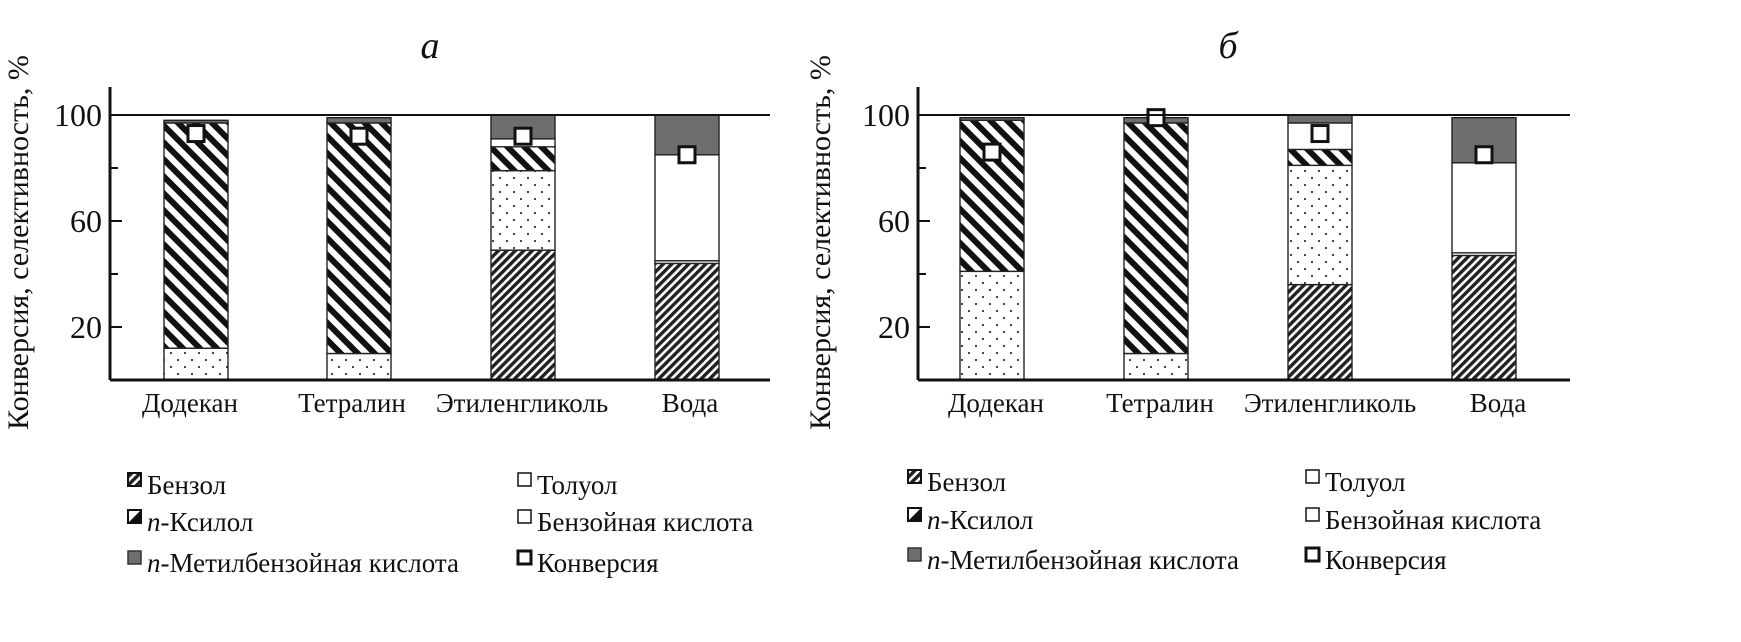 This screenshot has width=1741, height=642. What do you see at coordinates (1228, 46) in the screenshot?
I see `panel-title: б` at bounding box center [1228, 46].